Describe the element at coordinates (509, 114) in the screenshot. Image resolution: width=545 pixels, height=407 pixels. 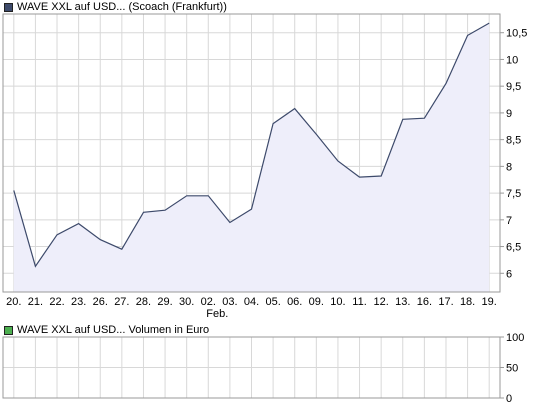
I see `price-y-tick-label: 9` at that location.